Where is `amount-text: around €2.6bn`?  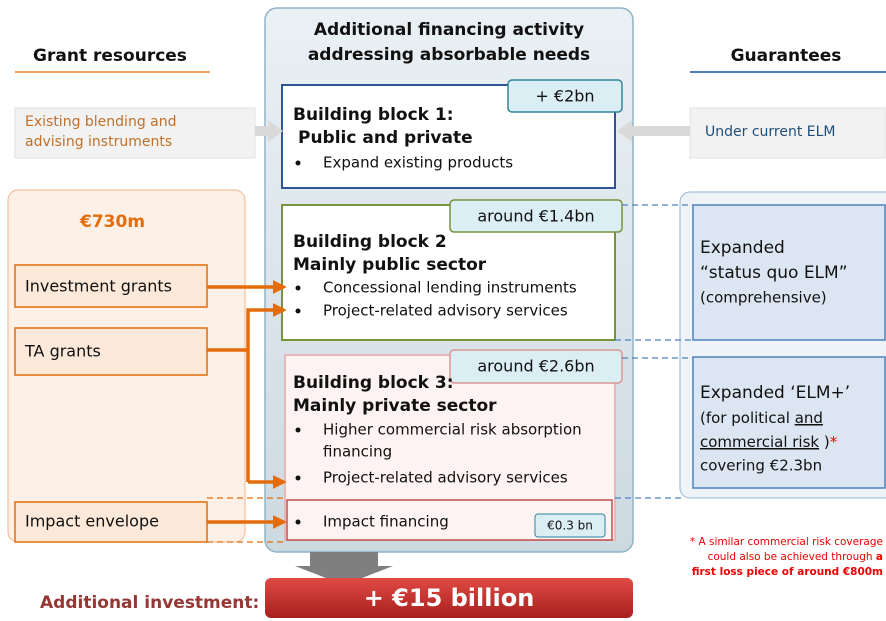
amount-text: around €2.6bn is located at coordinates (535, 366).